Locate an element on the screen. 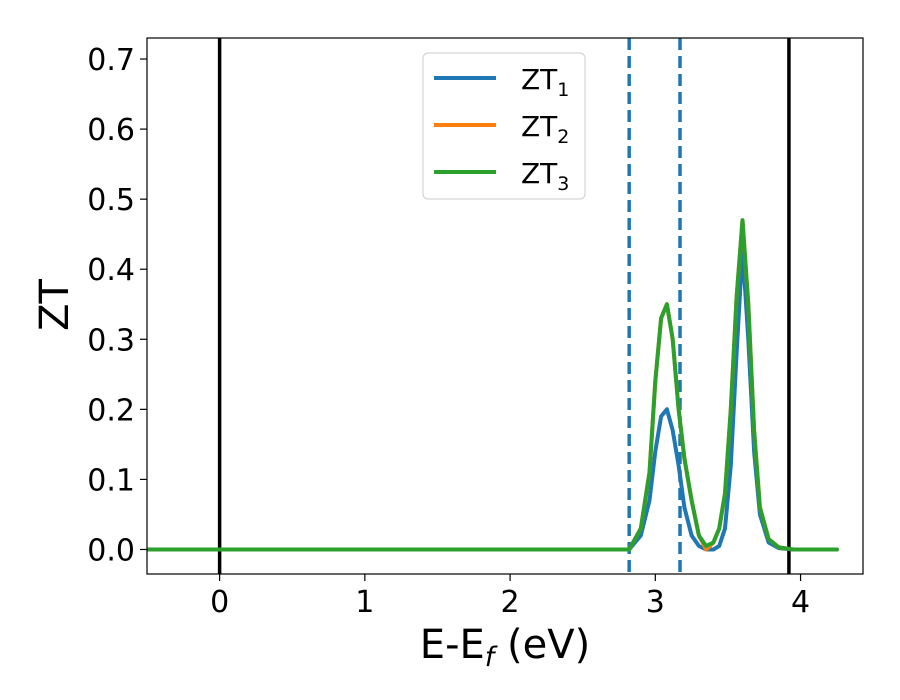 This screenshot has width=900, height=700. y-tick-label: 0.4 is located at coordinates (111, 270).